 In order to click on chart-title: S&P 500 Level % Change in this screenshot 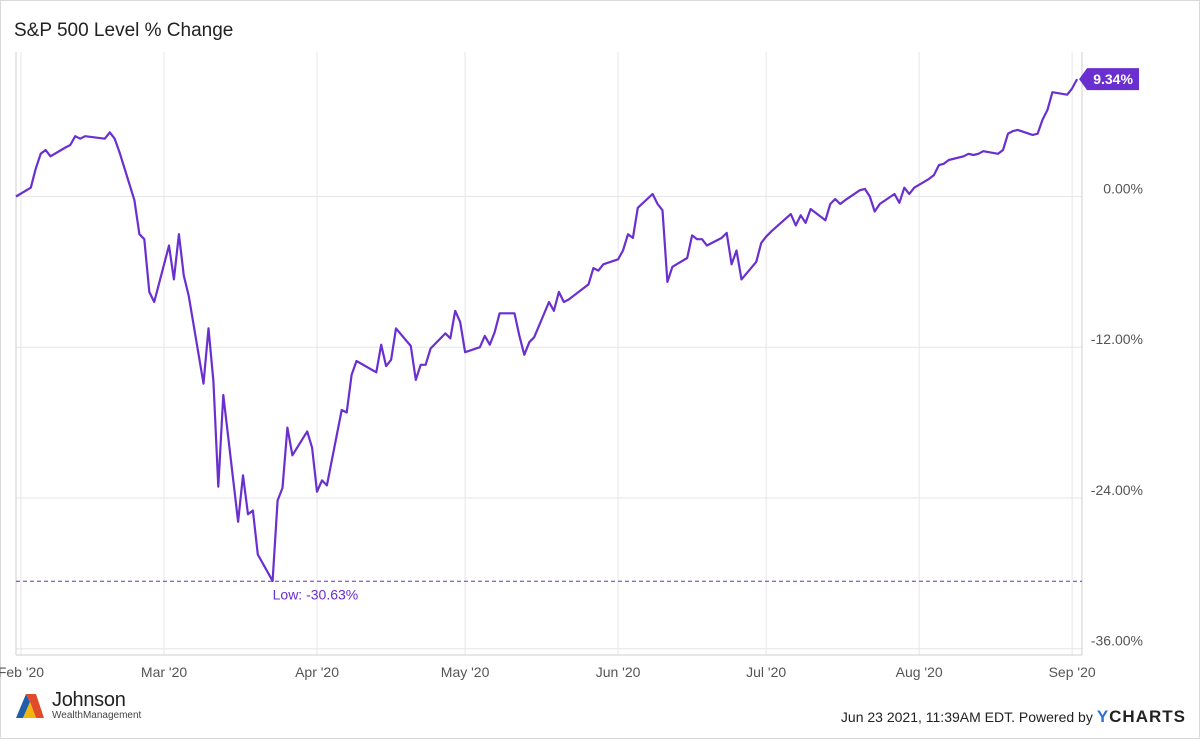, I will do `click(124, 30)`.